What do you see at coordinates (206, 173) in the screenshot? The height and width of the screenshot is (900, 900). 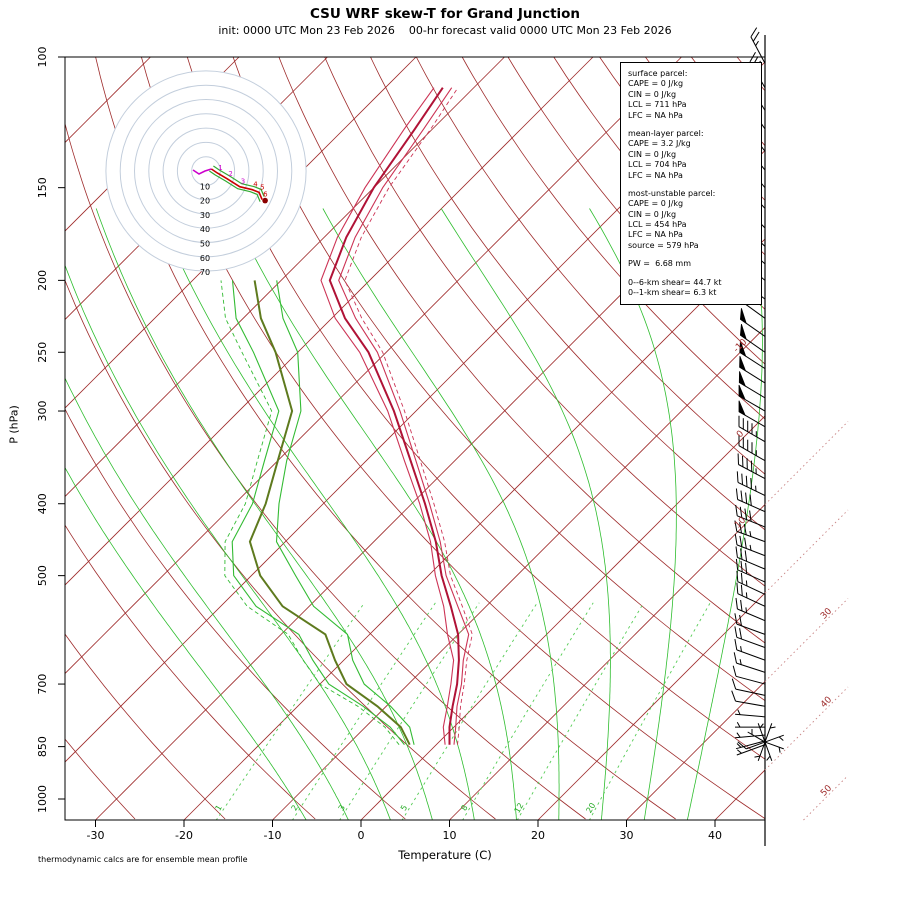 I see `hodograph: 10 20 30 40 50 60 70 12 3 4 56` at bounding box center [206, 173].